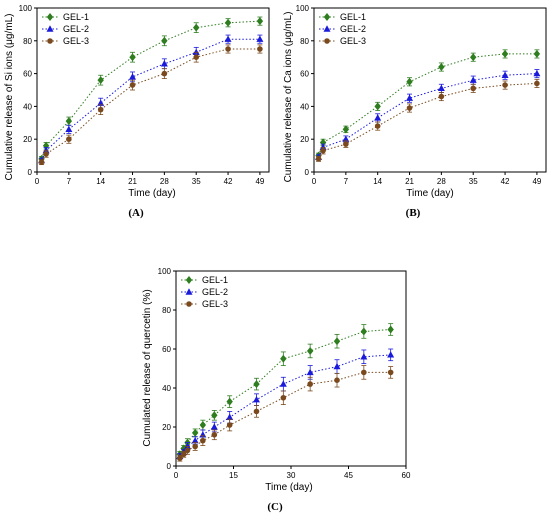  I want to click on x-tick-label-42: 42, so click(505, 181).